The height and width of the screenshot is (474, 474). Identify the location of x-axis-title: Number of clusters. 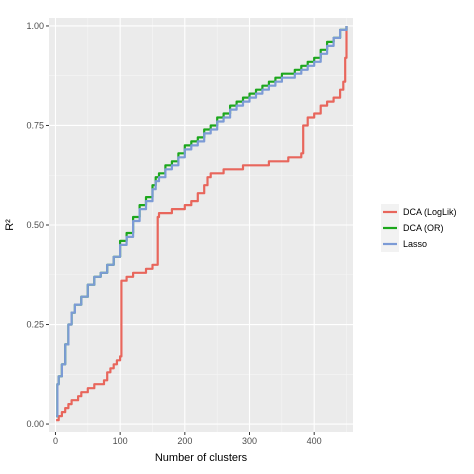
(201, 458).